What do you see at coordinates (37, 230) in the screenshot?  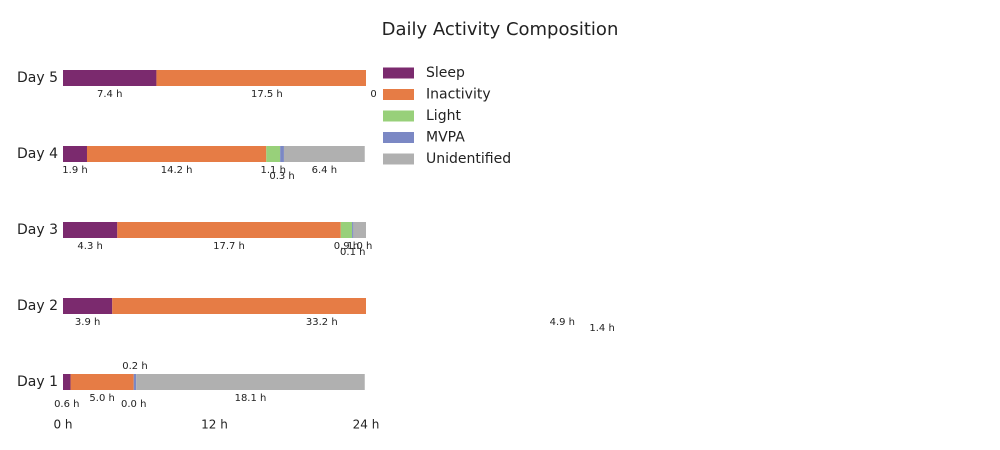 I see `y-tick-label: Day 3` at bounding box center [37, 230].